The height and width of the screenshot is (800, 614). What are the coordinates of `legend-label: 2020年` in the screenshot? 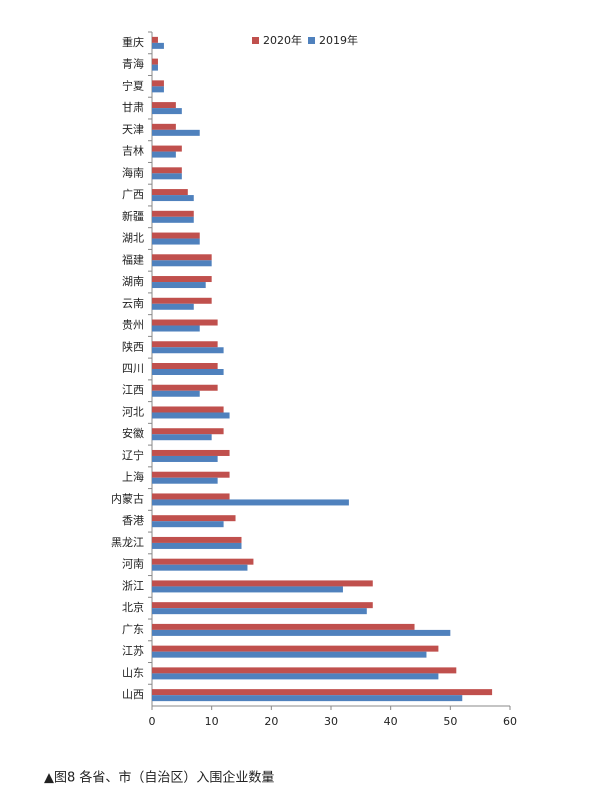 It's located at (282, 40).